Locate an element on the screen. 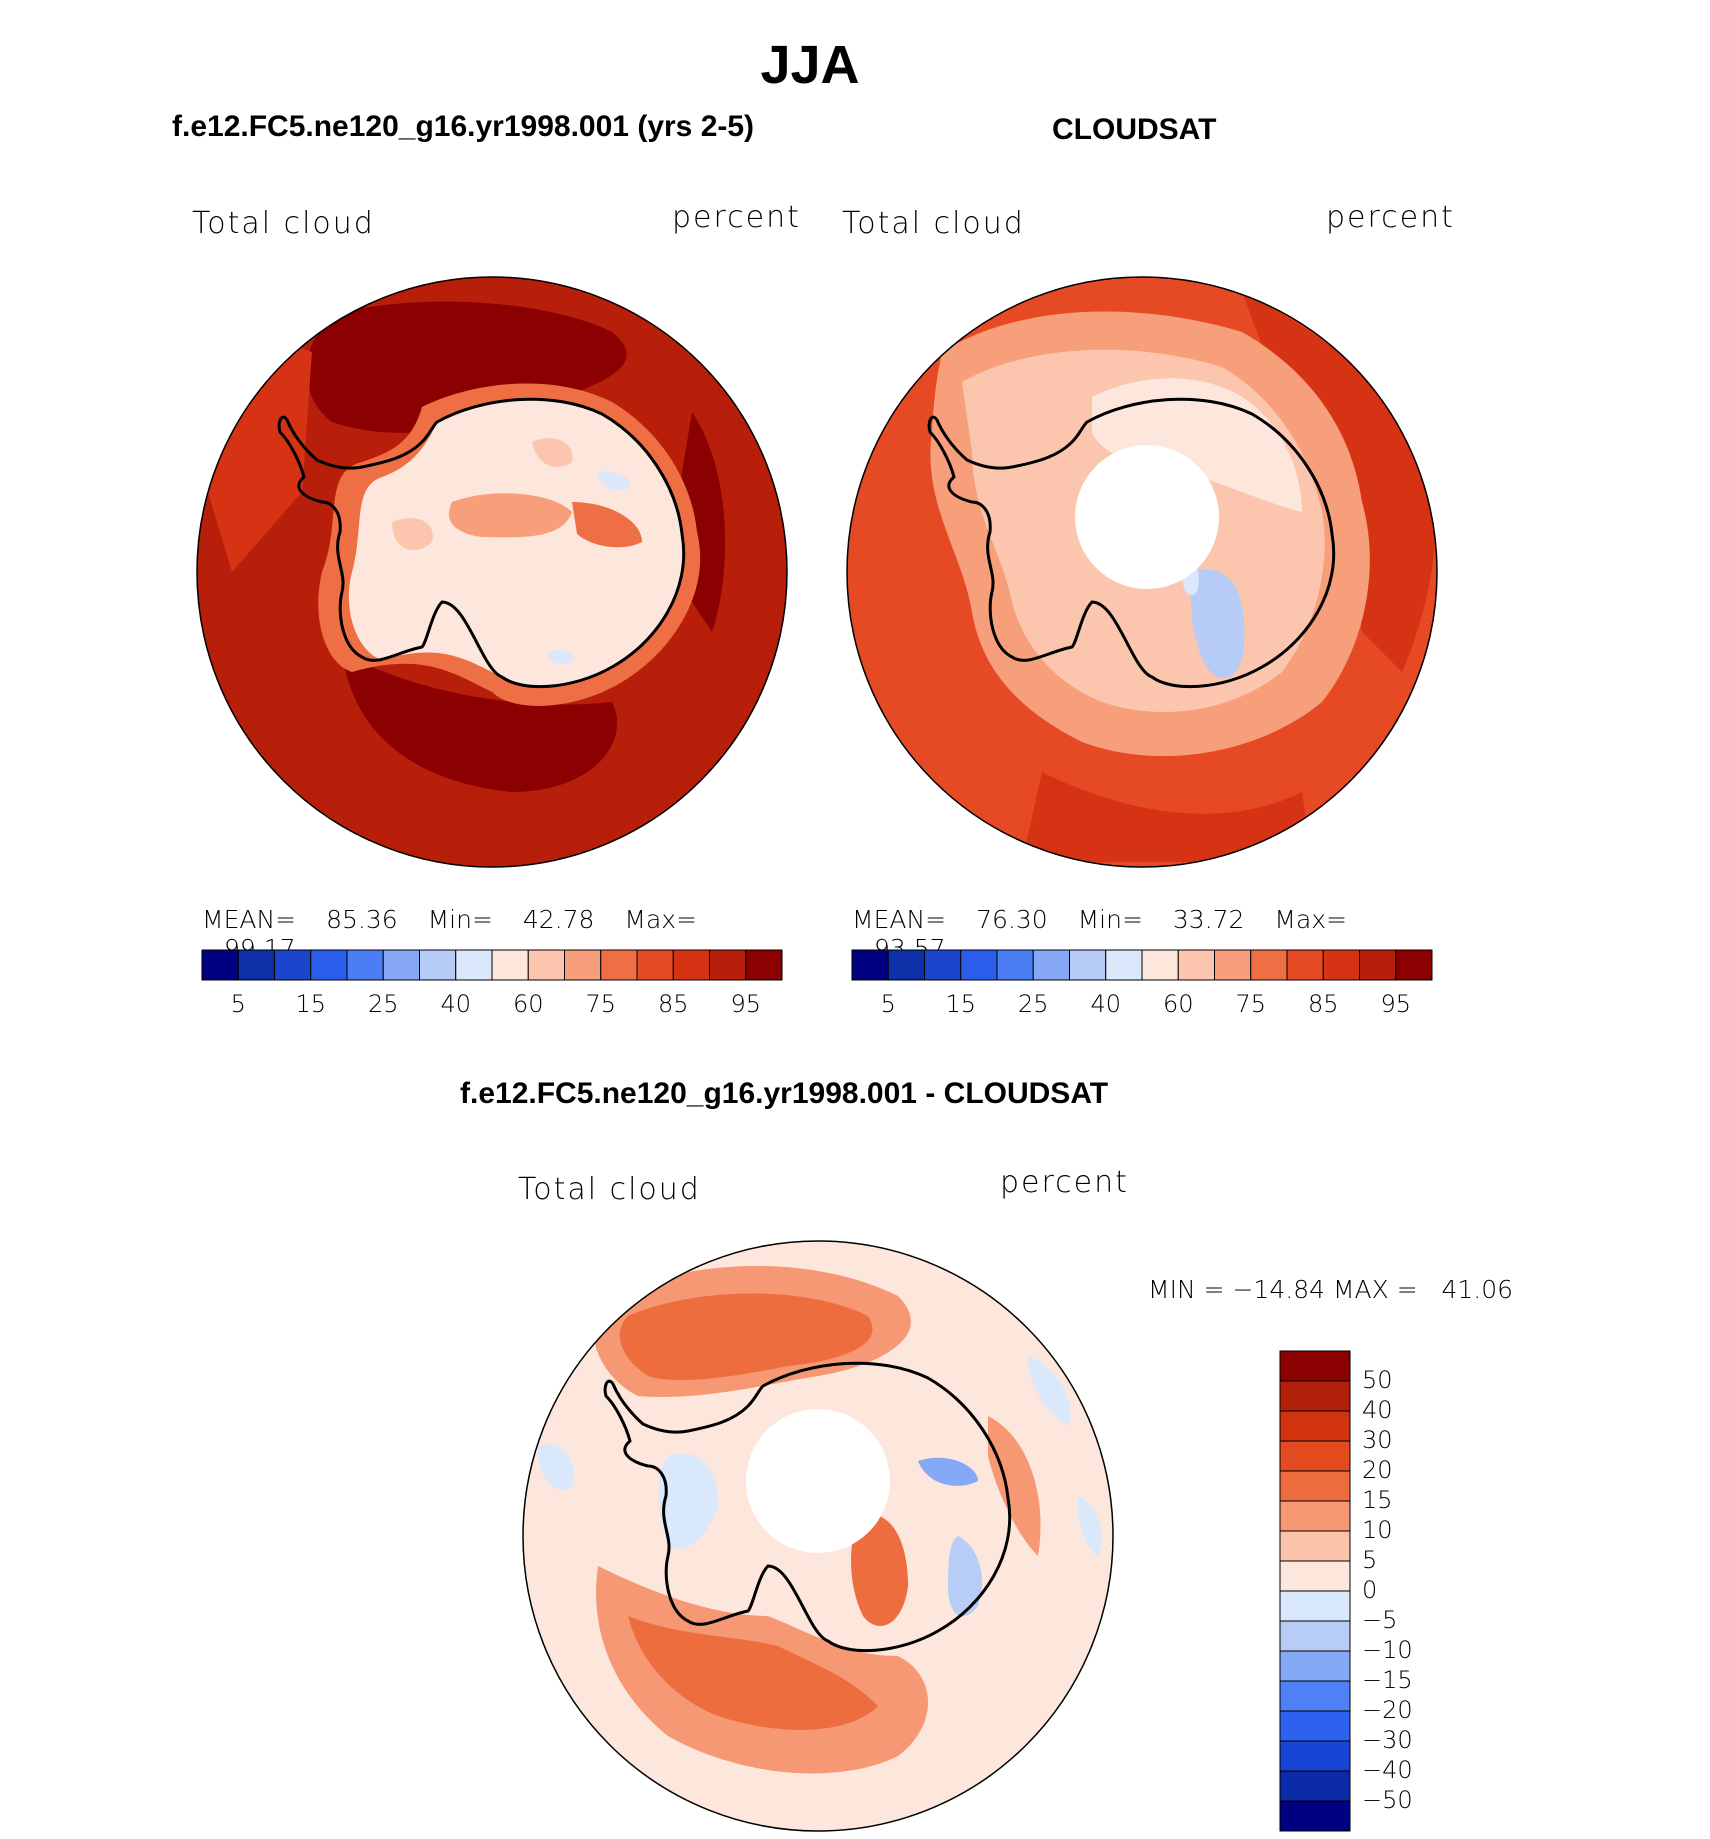 This screenshot has height=1839, width=1710. colorbar-tick-label: 10 is located at coordinates (1377, 1530).